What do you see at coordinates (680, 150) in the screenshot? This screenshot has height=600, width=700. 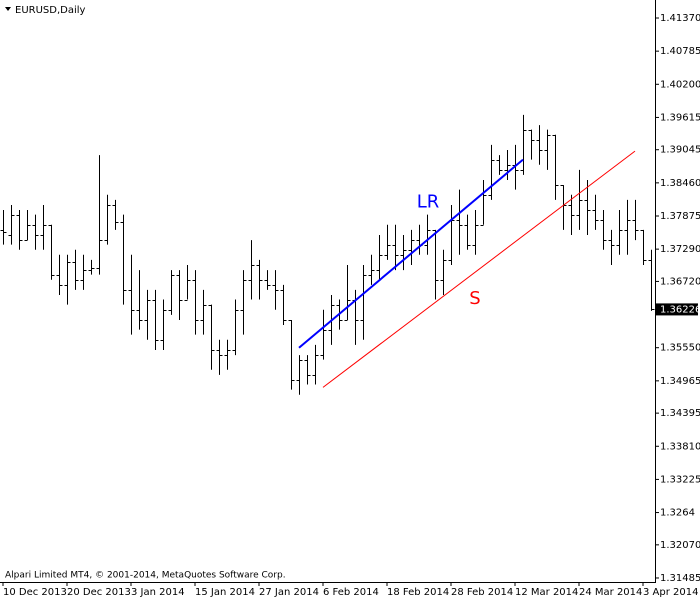 I see `y-tick-label: 1.39045` at bounding box center [680, 150].